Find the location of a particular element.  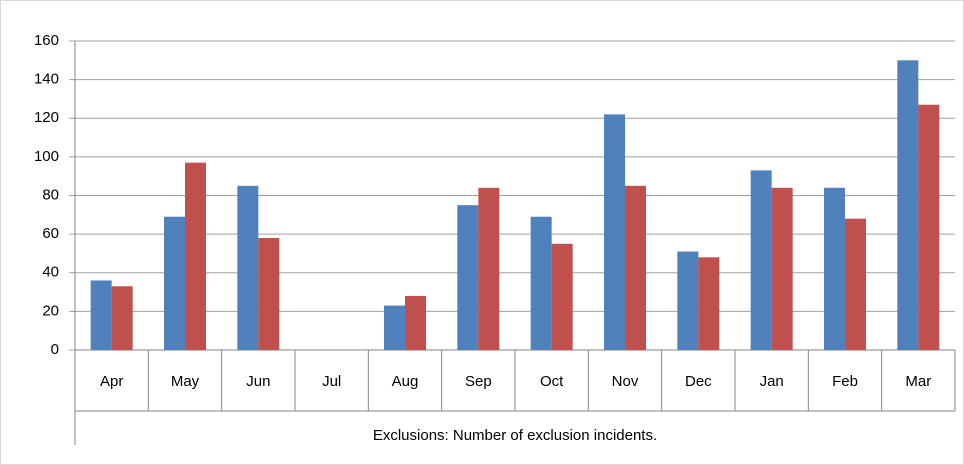

x-tick-label: Dec is located at coordinates (698, 381).